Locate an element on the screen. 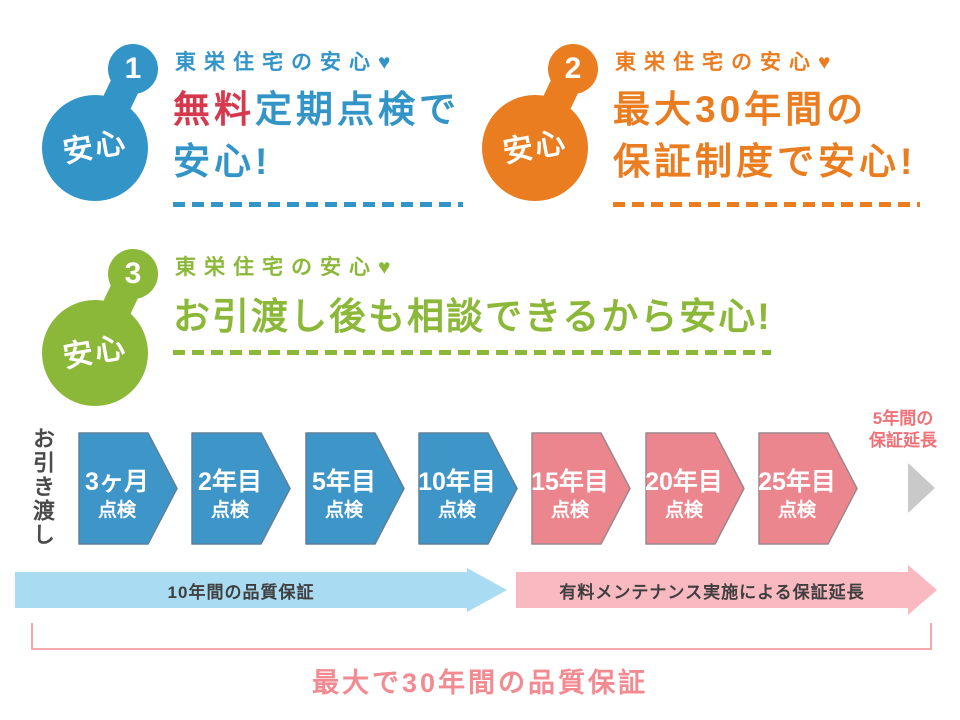  point3-dashed-underline is located at coordinates (472, 352).